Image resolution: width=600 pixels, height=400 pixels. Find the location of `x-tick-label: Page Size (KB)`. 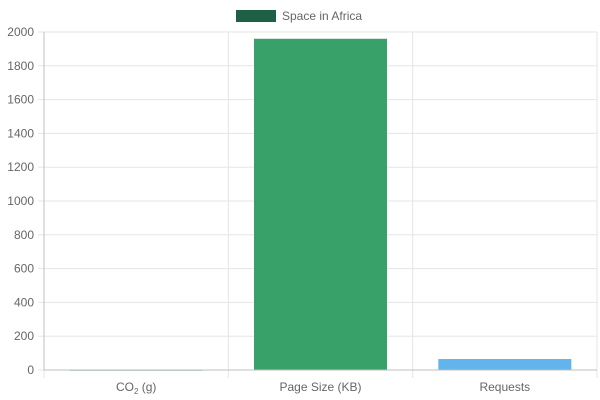

x-tick-label: Page Size (KB) is located at coordinates (320, 387).